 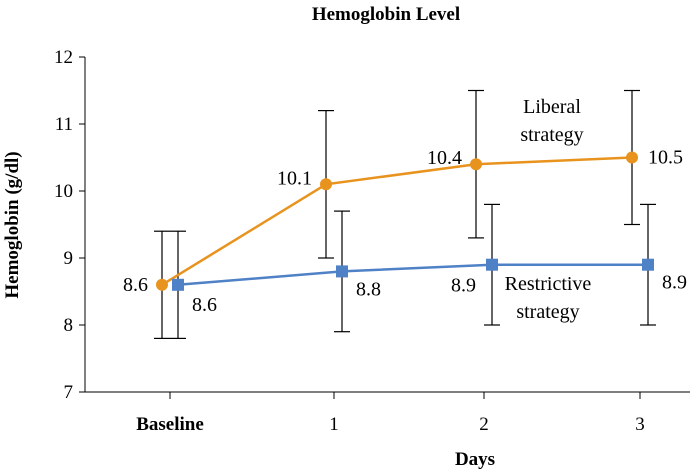 I want to click on data-label: 10.4, so click(x=444, y=158).